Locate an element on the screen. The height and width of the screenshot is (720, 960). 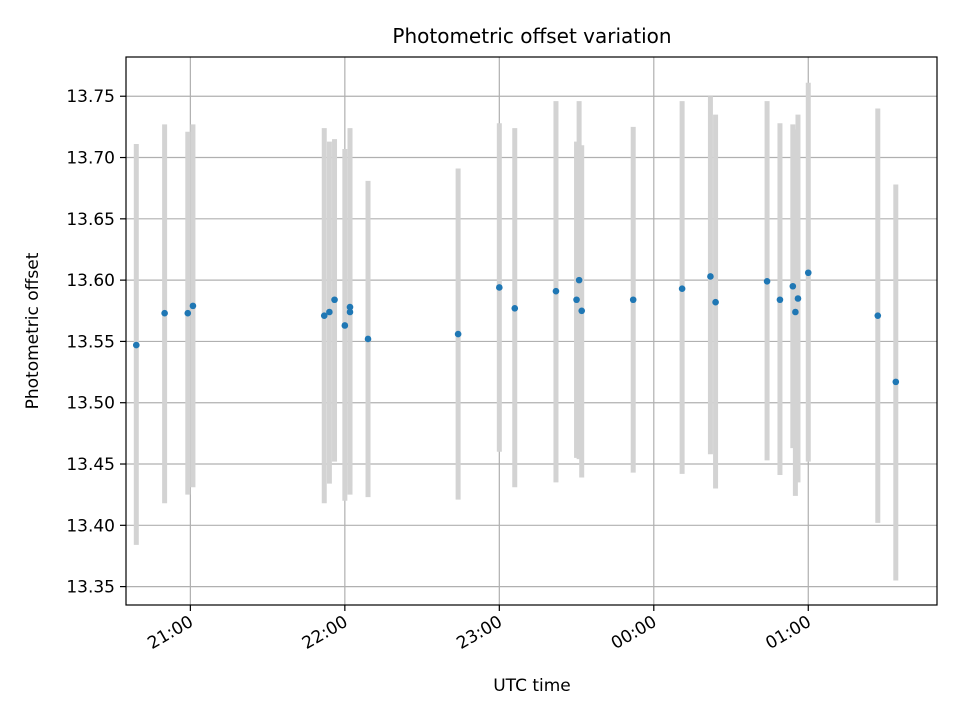
y-tick-label: 13.60 is located at coordinates (90, 281).